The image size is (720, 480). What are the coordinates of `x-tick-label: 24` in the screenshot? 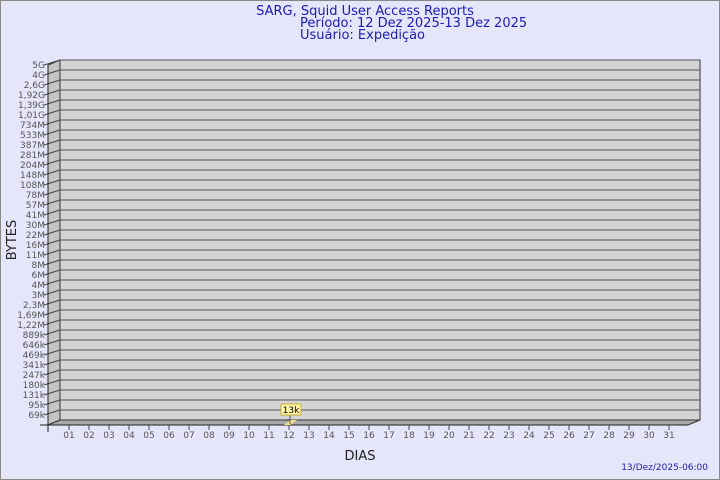 It's located at (529, 436).